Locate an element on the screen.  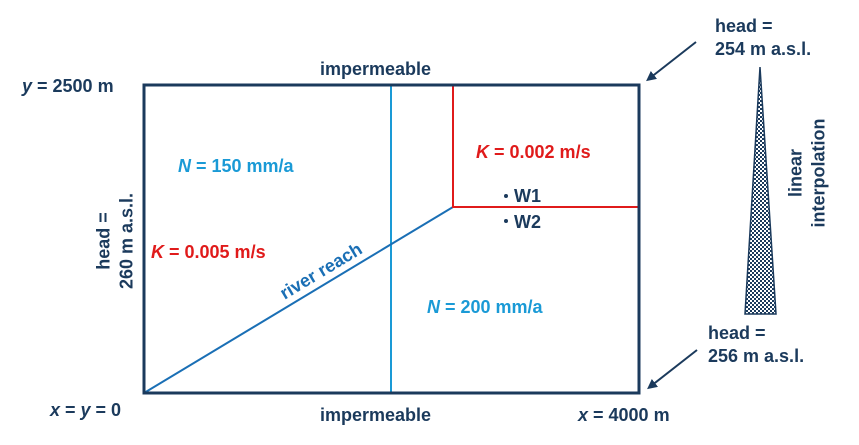
recharge-right-label: N = 200 mm/a is located at coordinates (485, 307).